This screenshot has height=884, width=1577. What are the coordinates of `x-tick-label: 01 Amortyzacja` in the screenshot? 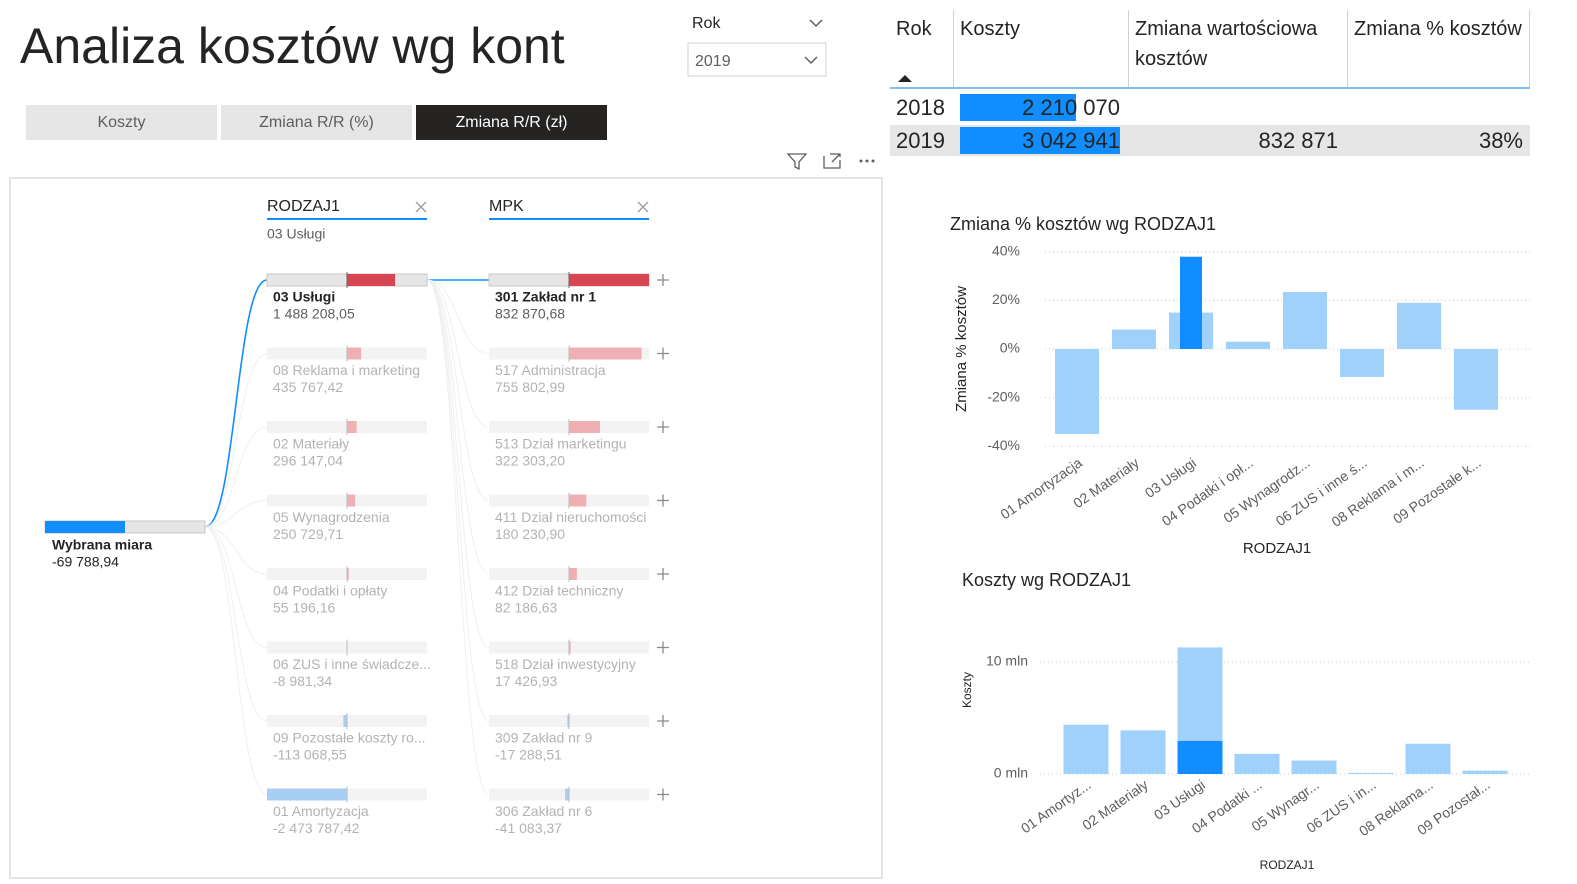 It's located at (1041, 488).